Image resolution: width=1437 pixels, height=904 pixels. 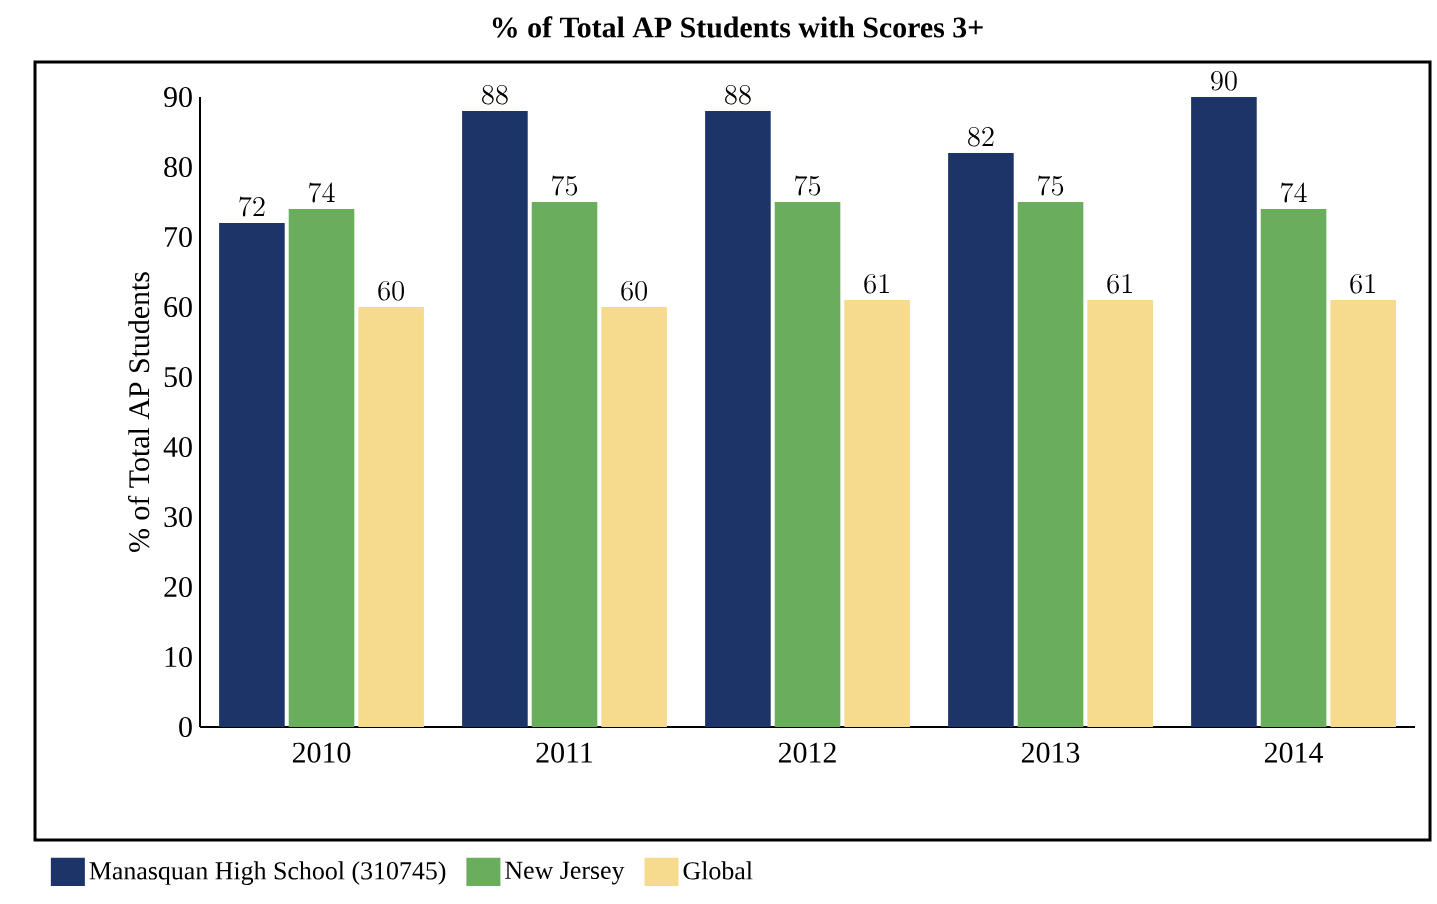 I want to click on x-tick-label: 2012, so click(x=807, y=752).